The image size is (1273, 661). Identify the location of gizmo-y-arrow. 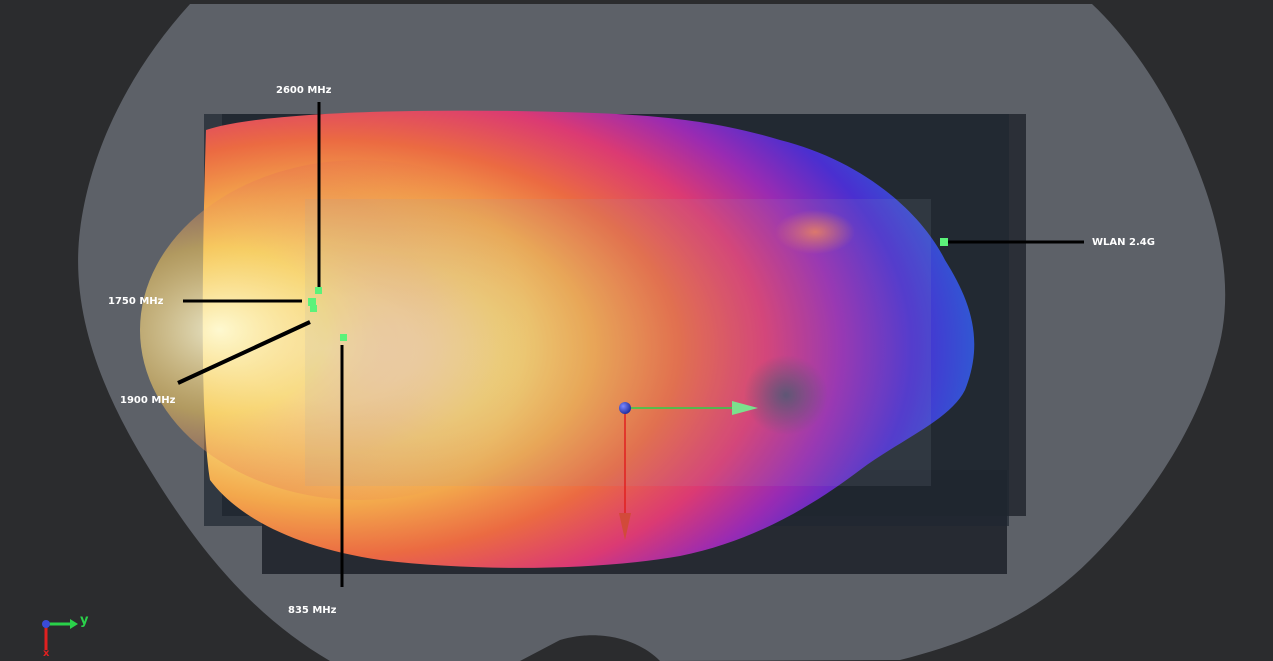
(745, 408).